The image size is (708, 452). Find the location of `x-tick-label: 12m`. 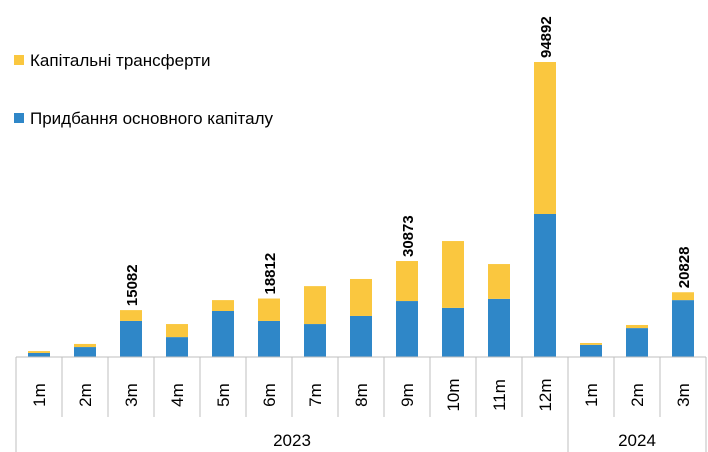

x-tick-label: 12m is located at coordinates (545, 394).